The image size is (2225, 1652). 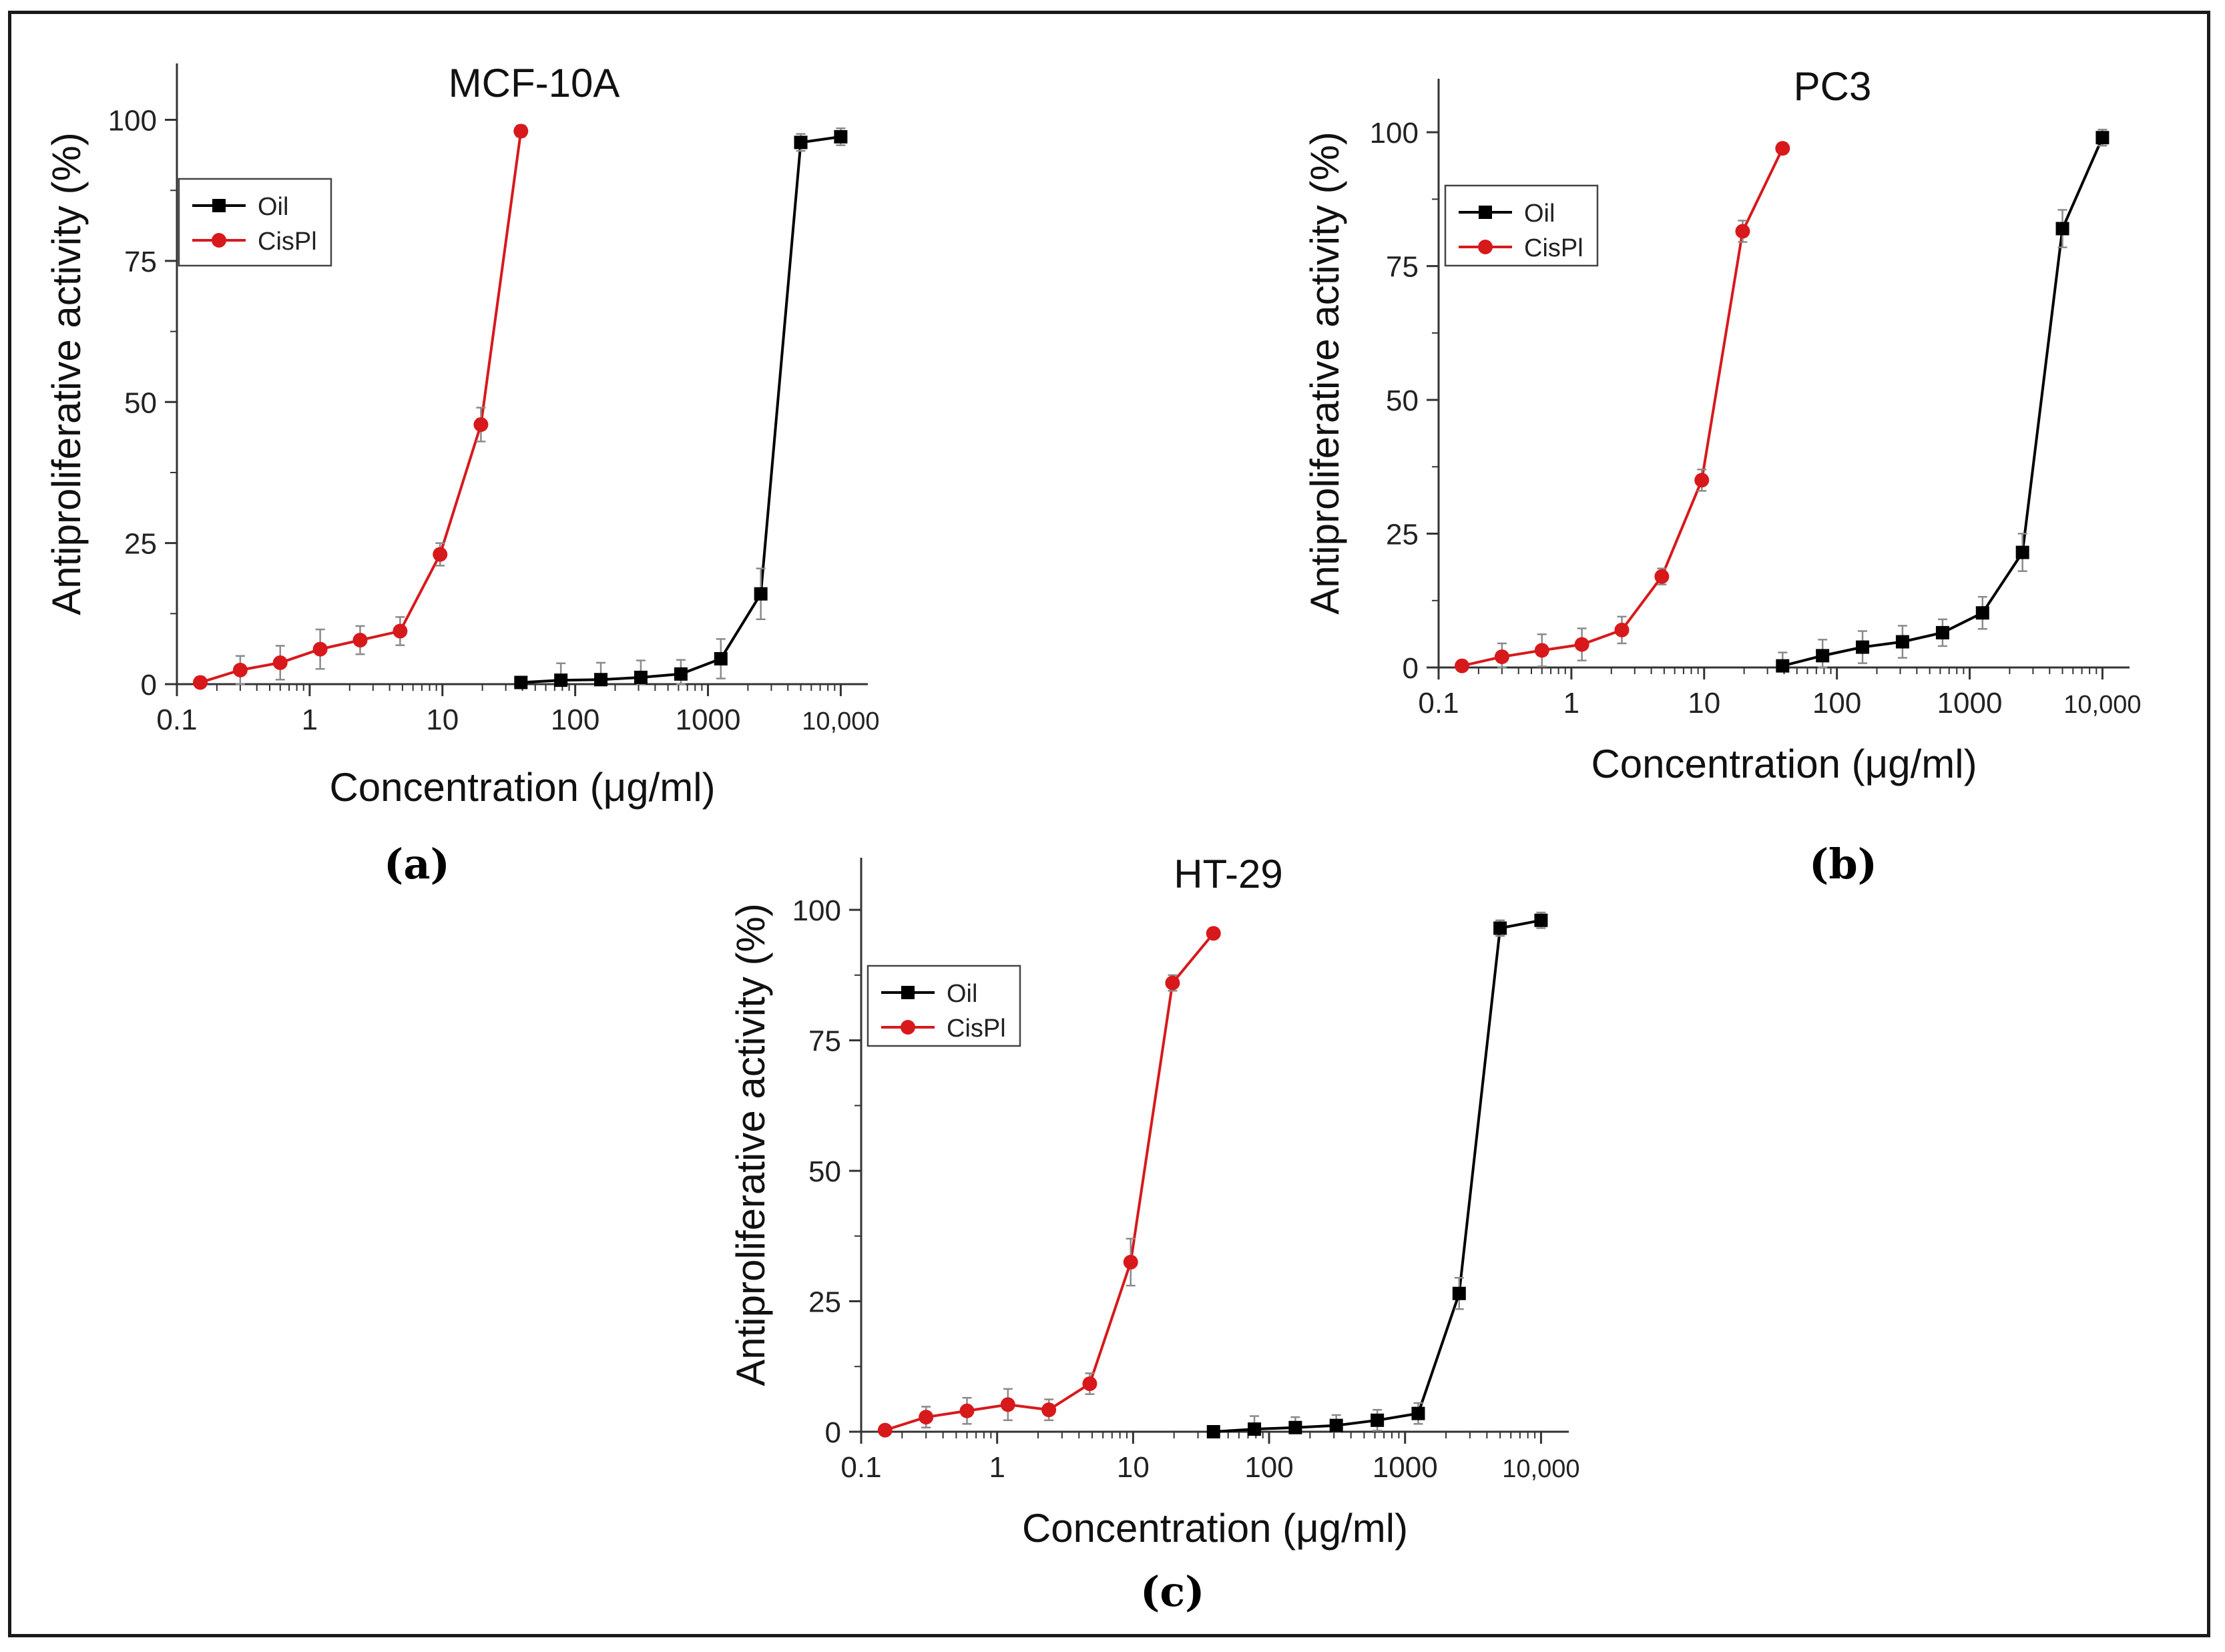 What do you see at coordinates (575, 720) in the screenshot?
I see `x-tick-label: 100` at bounding box center [575, 720].